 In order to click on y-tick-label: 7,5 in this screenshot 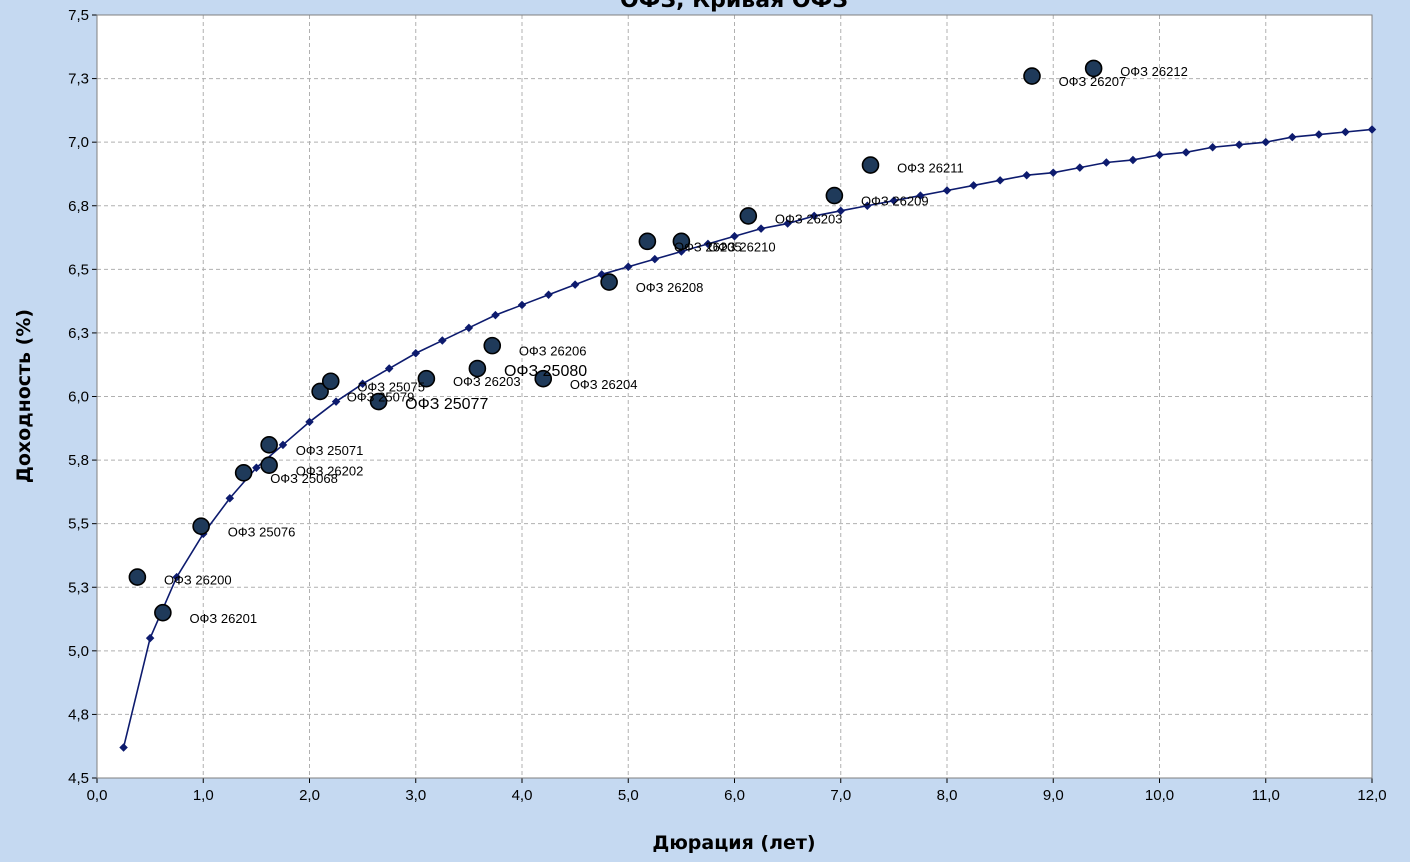, I will do `click(78, 15)`.